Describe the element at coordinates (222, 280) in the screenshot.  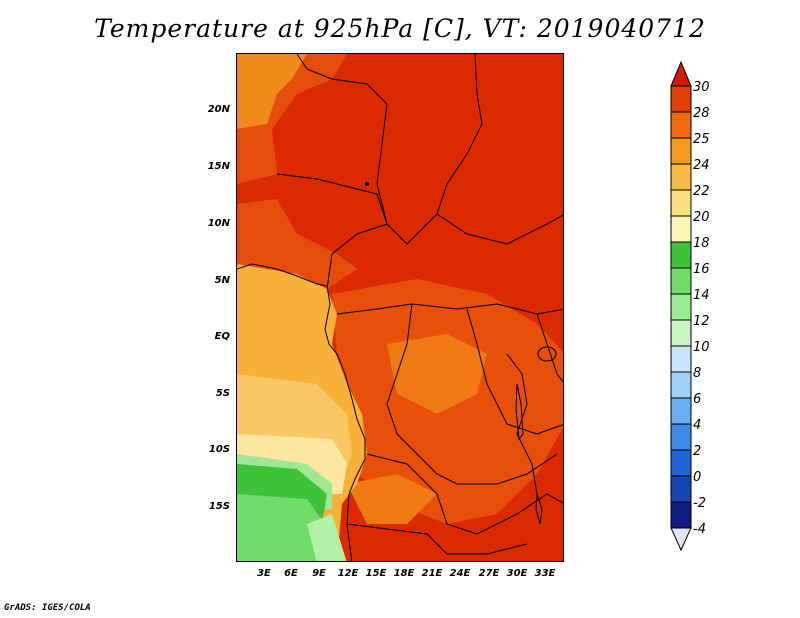
I see `lat-label: 5N` at that location.